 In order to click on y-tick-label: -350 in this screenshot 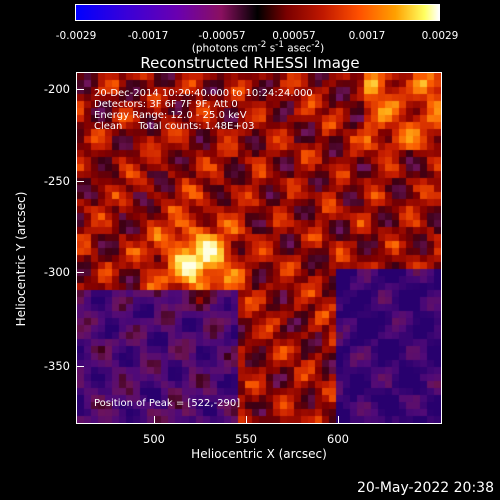, I will do `click(56, 366)`.